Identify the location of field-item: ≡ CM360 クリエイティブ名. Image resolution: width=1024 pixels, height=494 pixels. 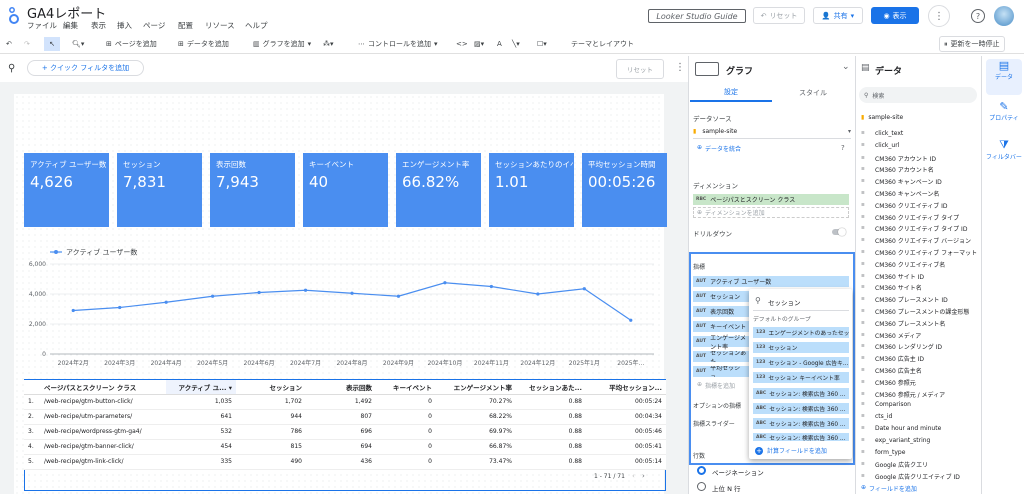
(903, 265).